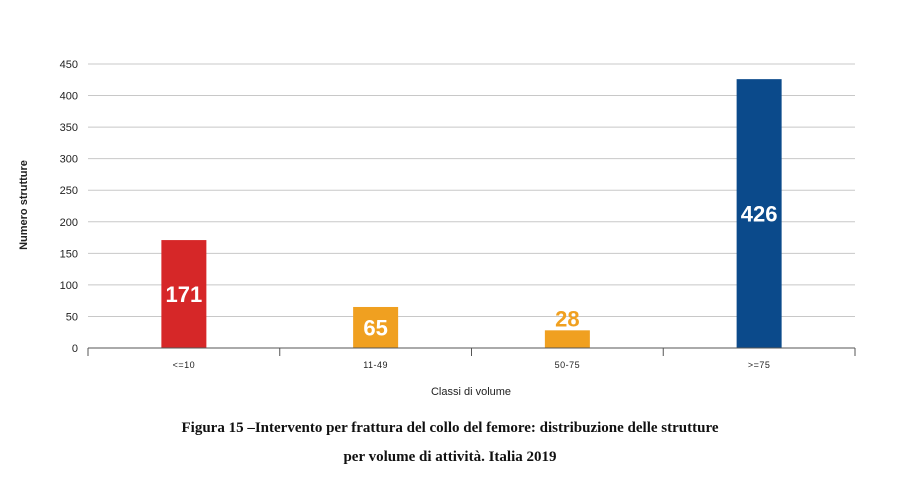 This screenshot has height=481, width=900. I want to click on y-tick-label: 0, so click(75, 349).